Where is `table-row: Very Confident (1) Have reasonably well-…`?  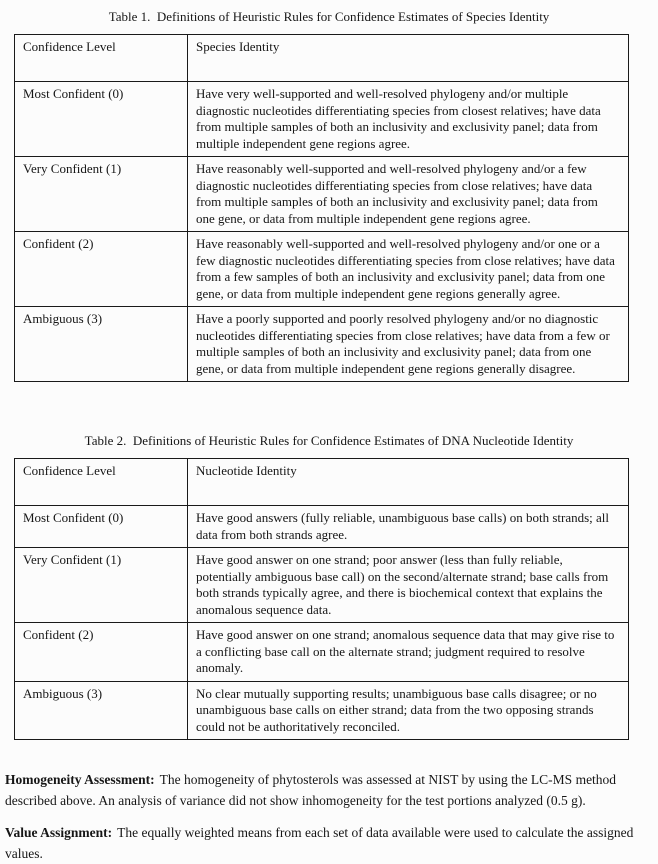 table-row: Very Confident (1) Have reasonably well-… is located at coordinates (321, 194).